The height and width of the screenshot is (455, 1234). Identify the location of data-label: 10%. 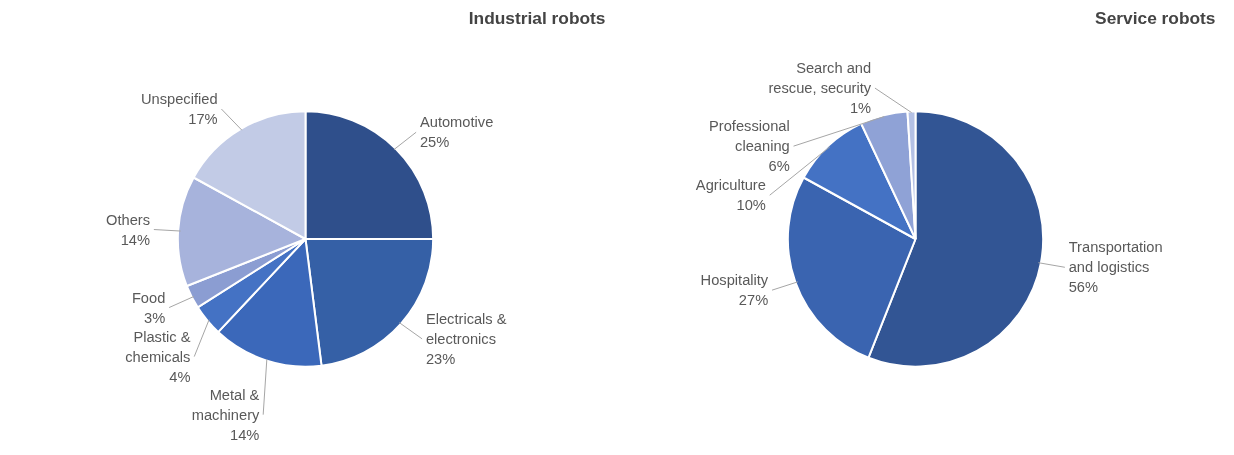
(751, 205).